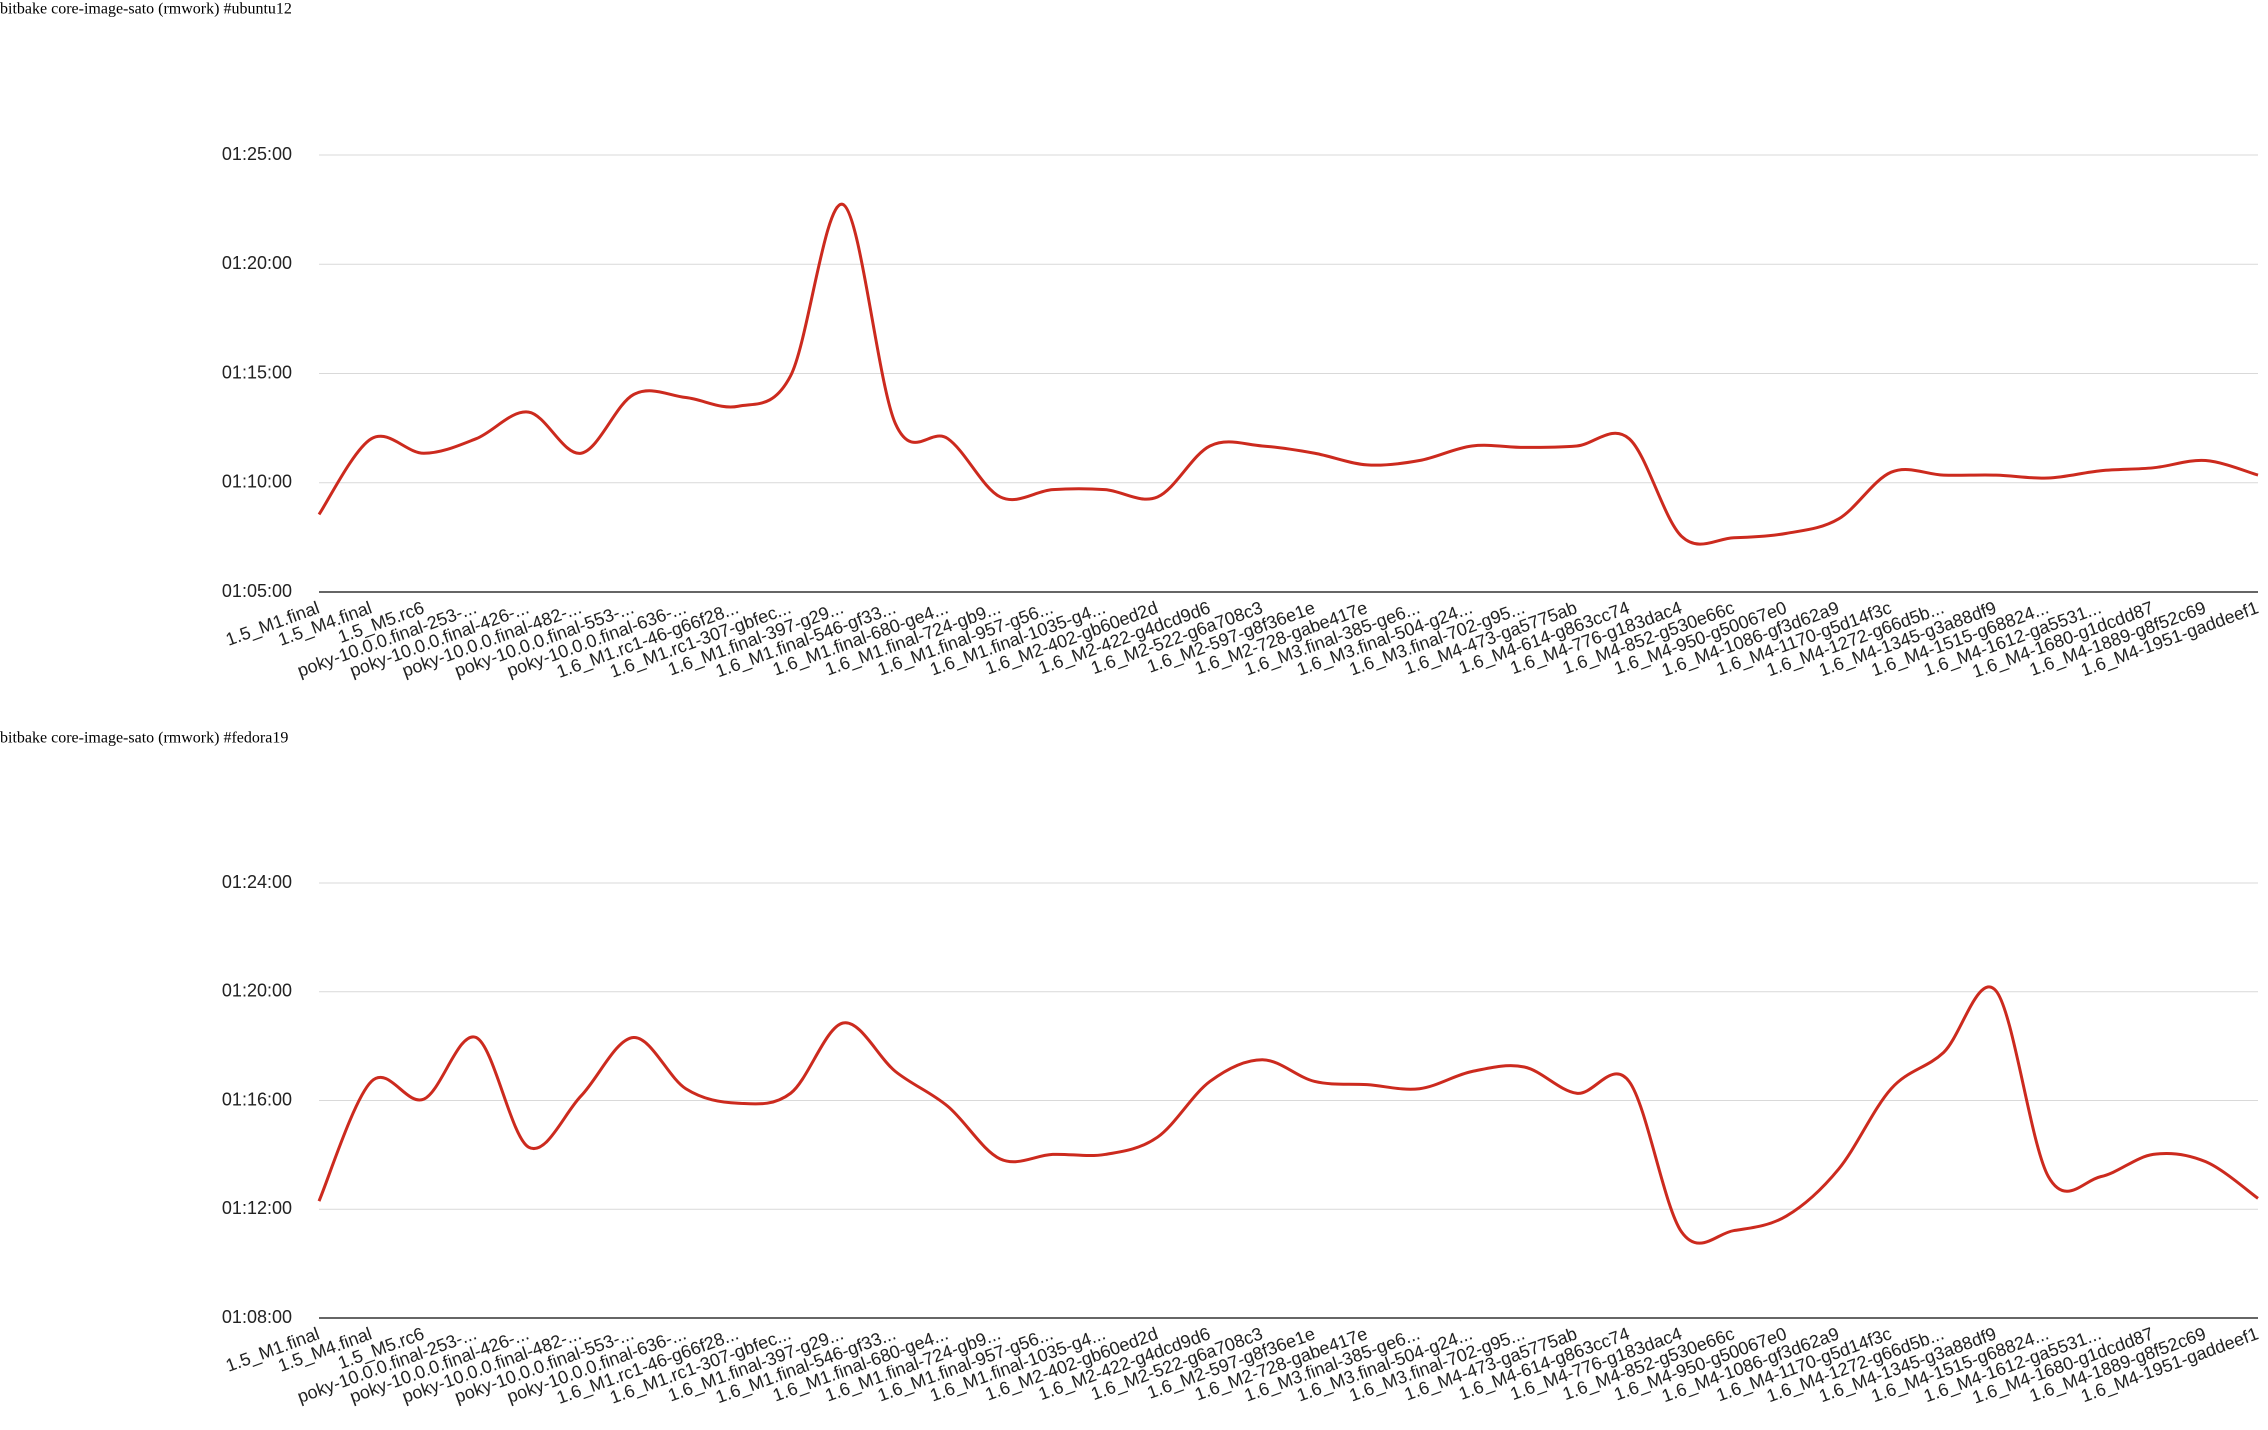 The width and height of the screenshot is (2268, 1430). Describe the element at coordinates (257, 482) in the screenshot. I see `y-tick-label: 01:10:00` at that location.